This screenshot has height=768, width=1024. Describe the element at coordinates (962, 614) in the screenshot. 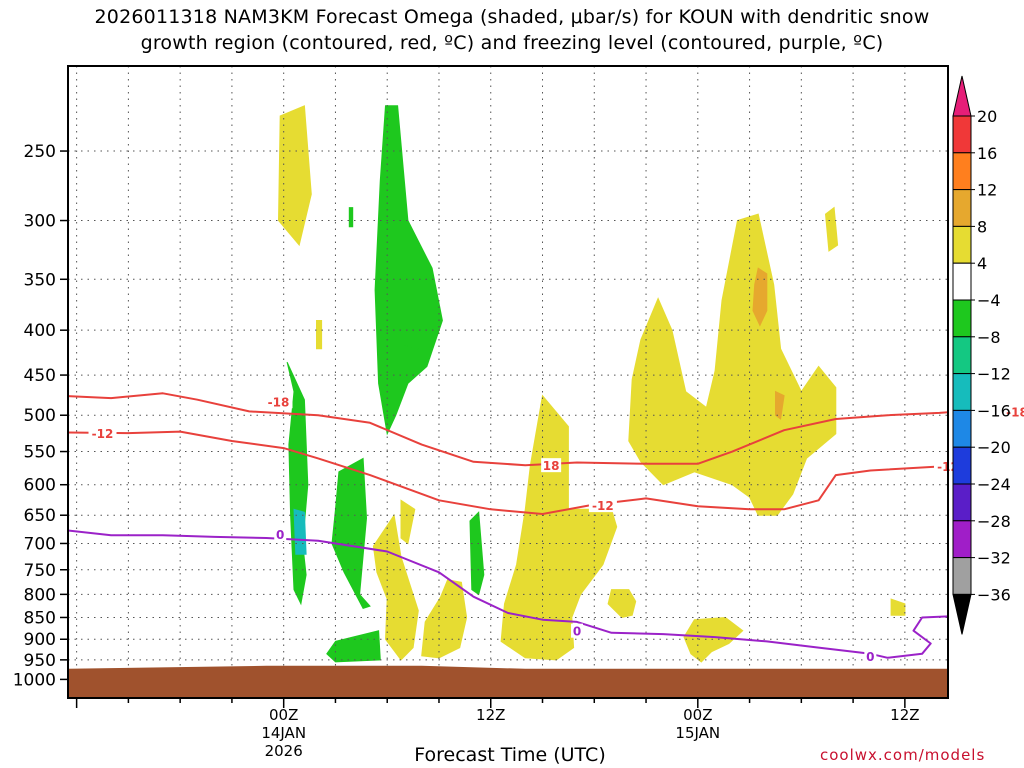

I see `colorbar-bottom-arrow` at that location.